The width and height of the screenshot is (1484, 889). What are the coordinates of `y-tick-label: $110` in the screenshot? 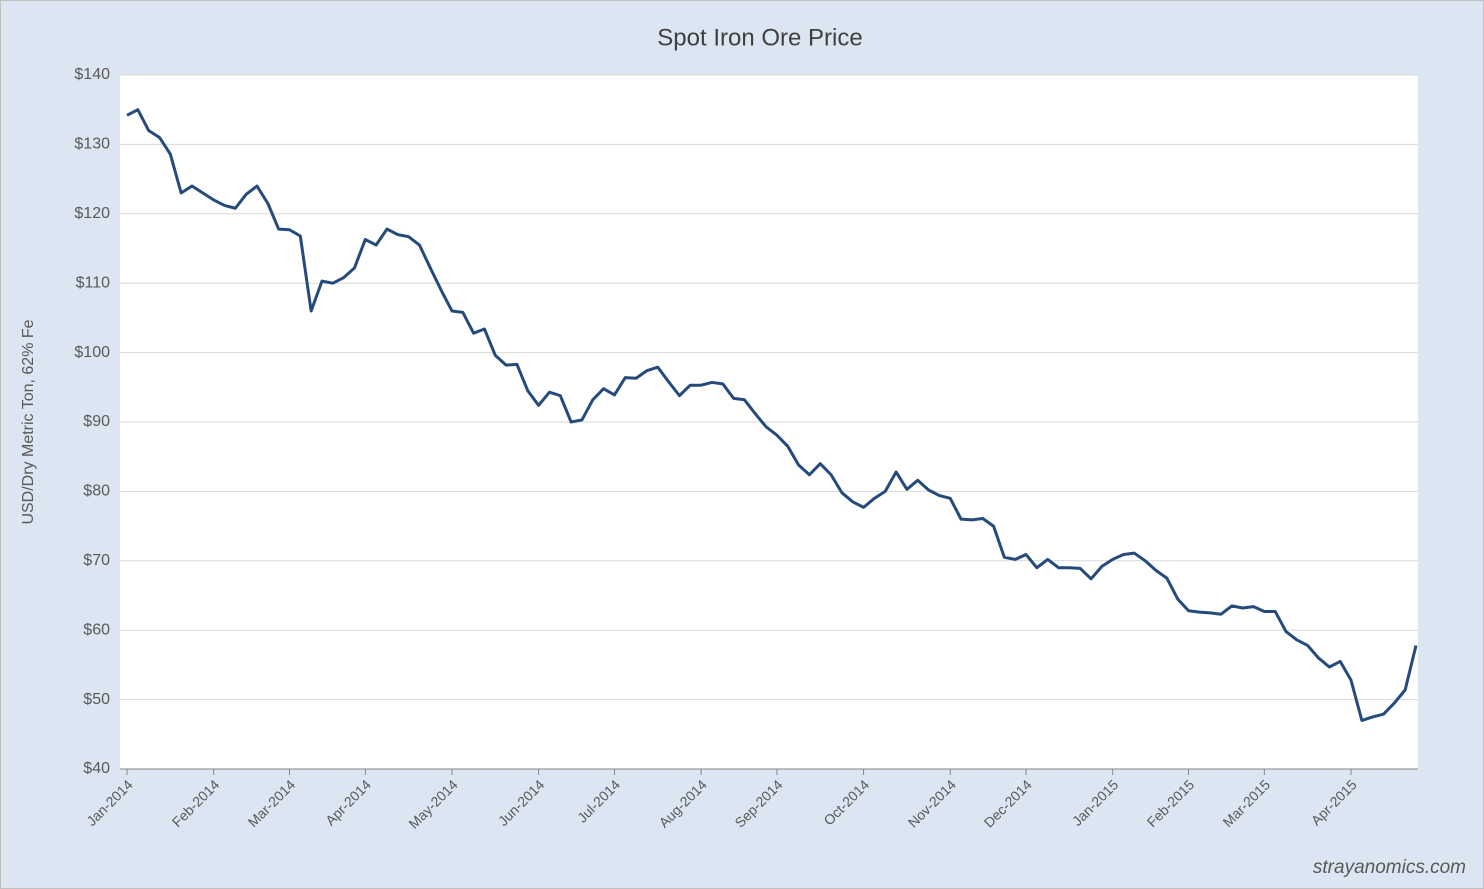 It's located at (93, 282).